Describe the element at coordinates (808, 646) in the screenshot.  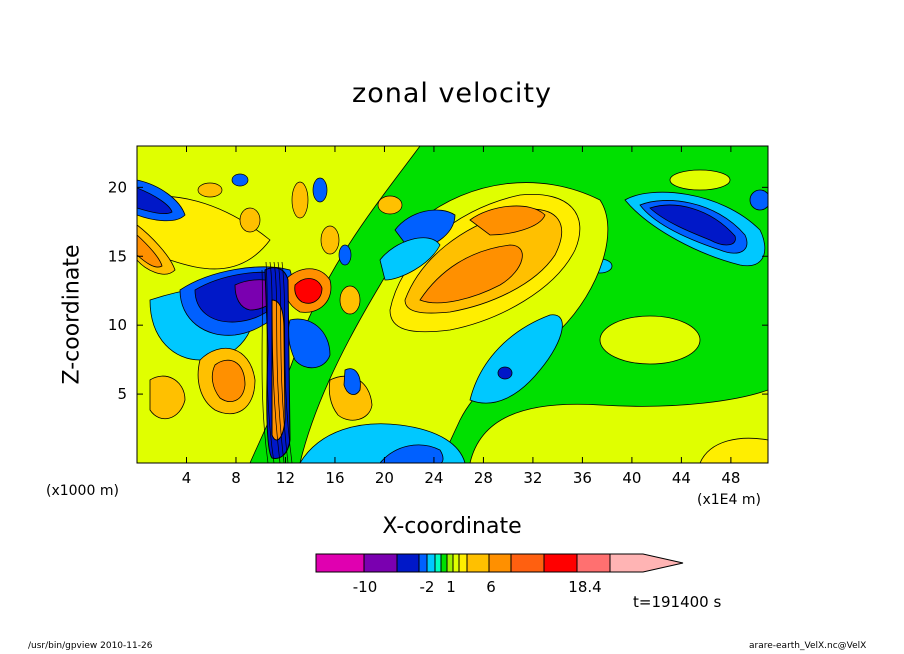
I see `footer-right: arare-earth_VelX.nc@VelX` at that location.